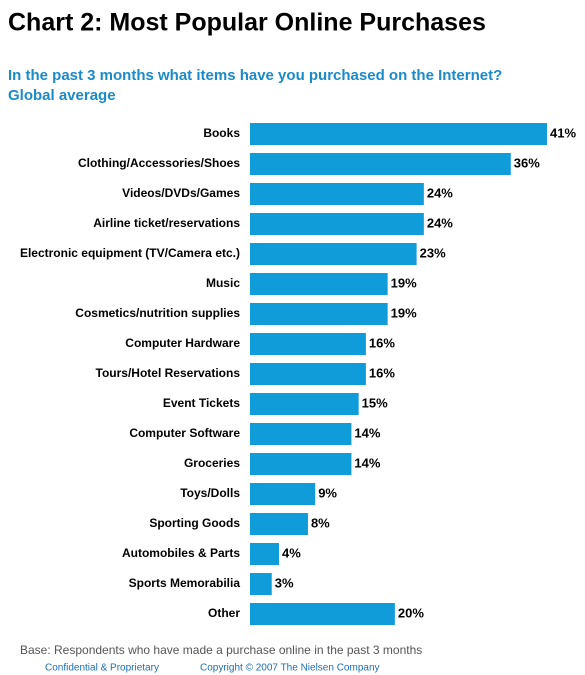 The width and height of the screenshot is (585, 675). What do you see at coordinates (284, 582) in the screenshot?
I see `value-label: 3%` at bounding box center [284, 582].